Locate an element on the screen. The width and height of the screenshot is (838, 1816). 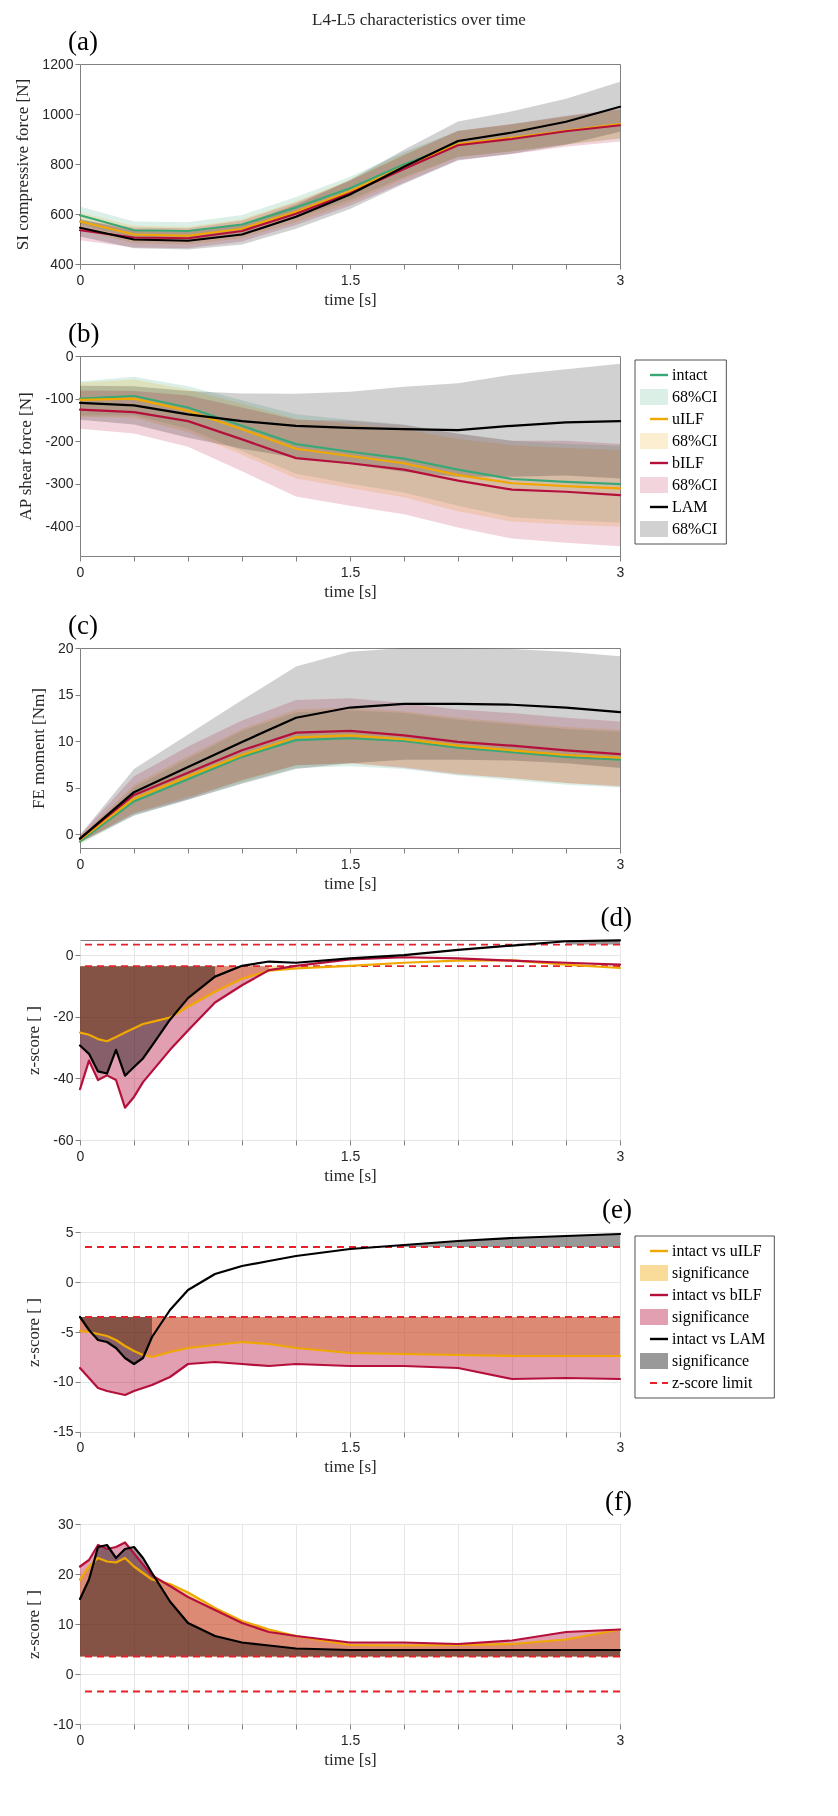
y-axis-title: SI compressive force [N] is located at coordinates (23, 164).